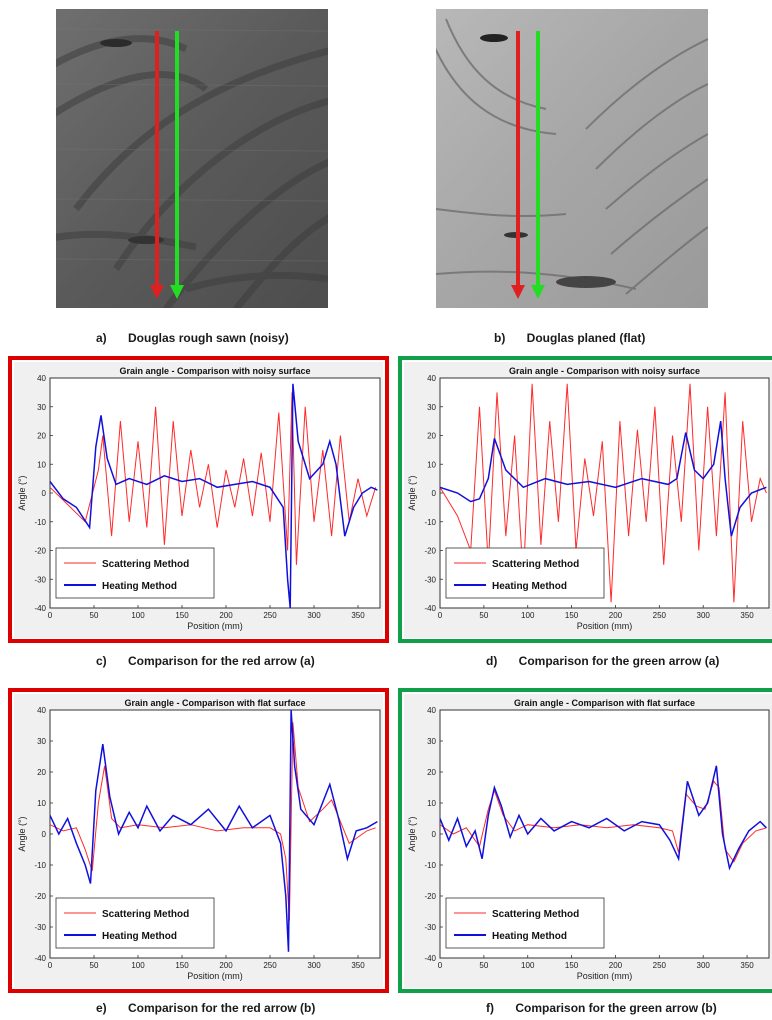  I want to click on caption-a: a) Douglas rough sawn (noisy), so click(192, 338).